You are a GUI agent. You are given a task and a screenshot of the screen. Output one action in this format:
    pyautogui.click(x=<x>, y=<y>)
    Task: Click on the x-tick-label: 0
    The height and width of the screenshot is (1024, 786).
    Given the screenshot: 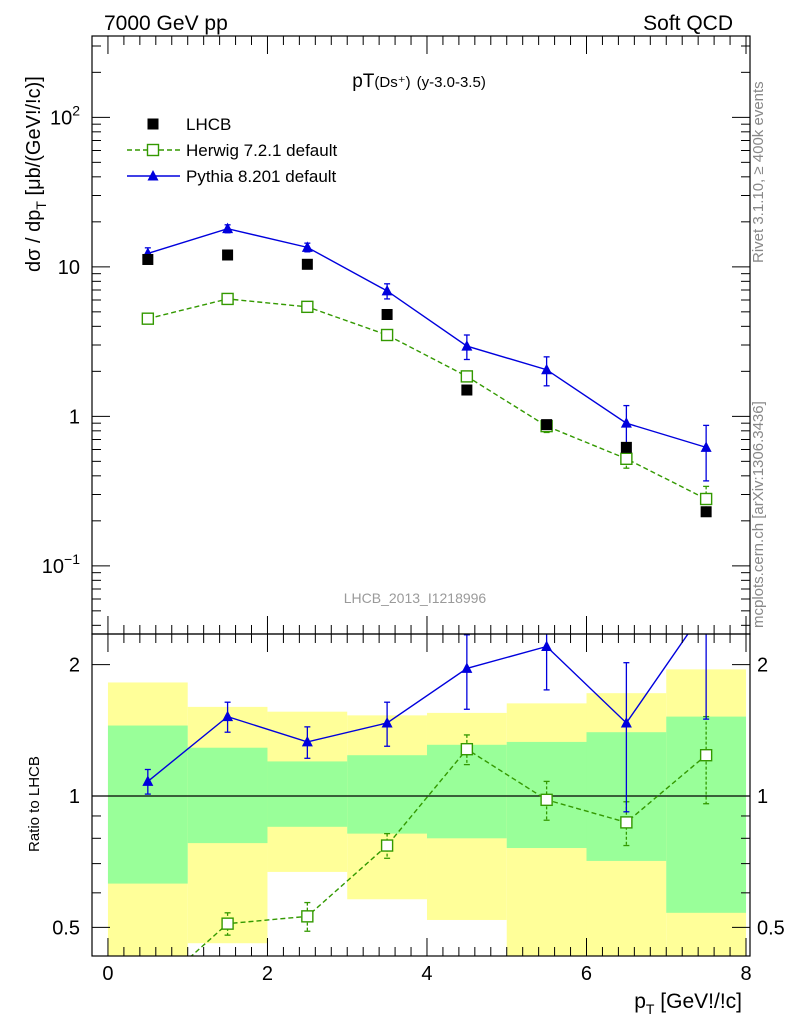 What is the action you would take?
    pyautogui.click(x=107, y=974)
    